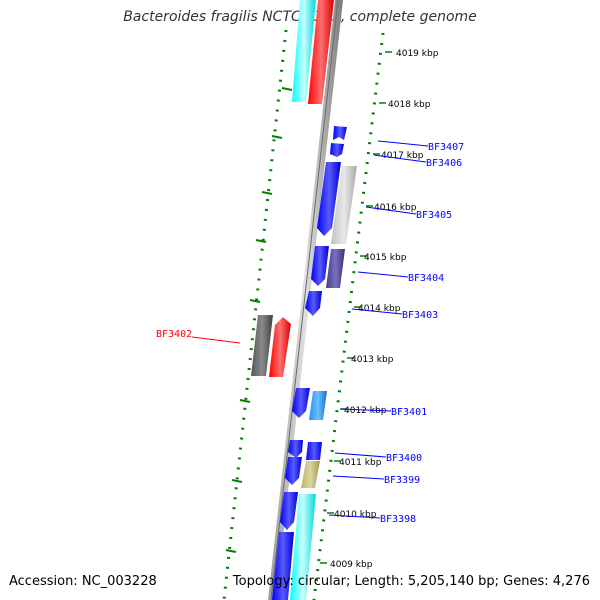  What do you see at coordinates (444, 163) in the screenshot?
I see `gene-label-BF3406: BF3406` at bounding box center [444, 163].